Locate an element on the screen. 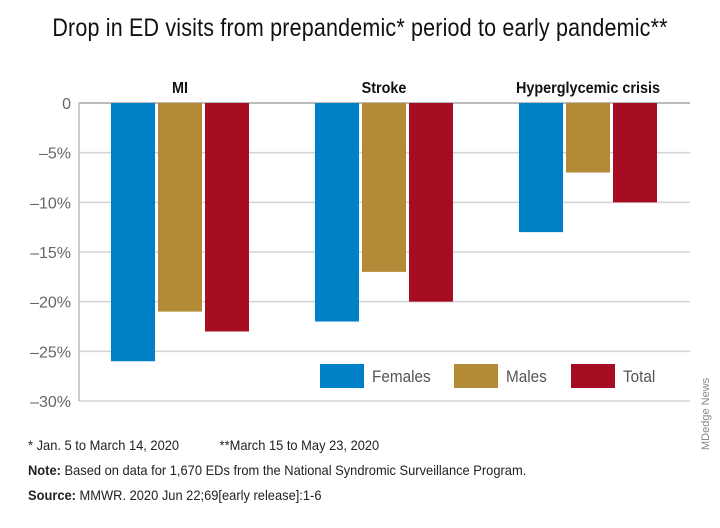  note-label: Note: is located at coordinates (44, 470).